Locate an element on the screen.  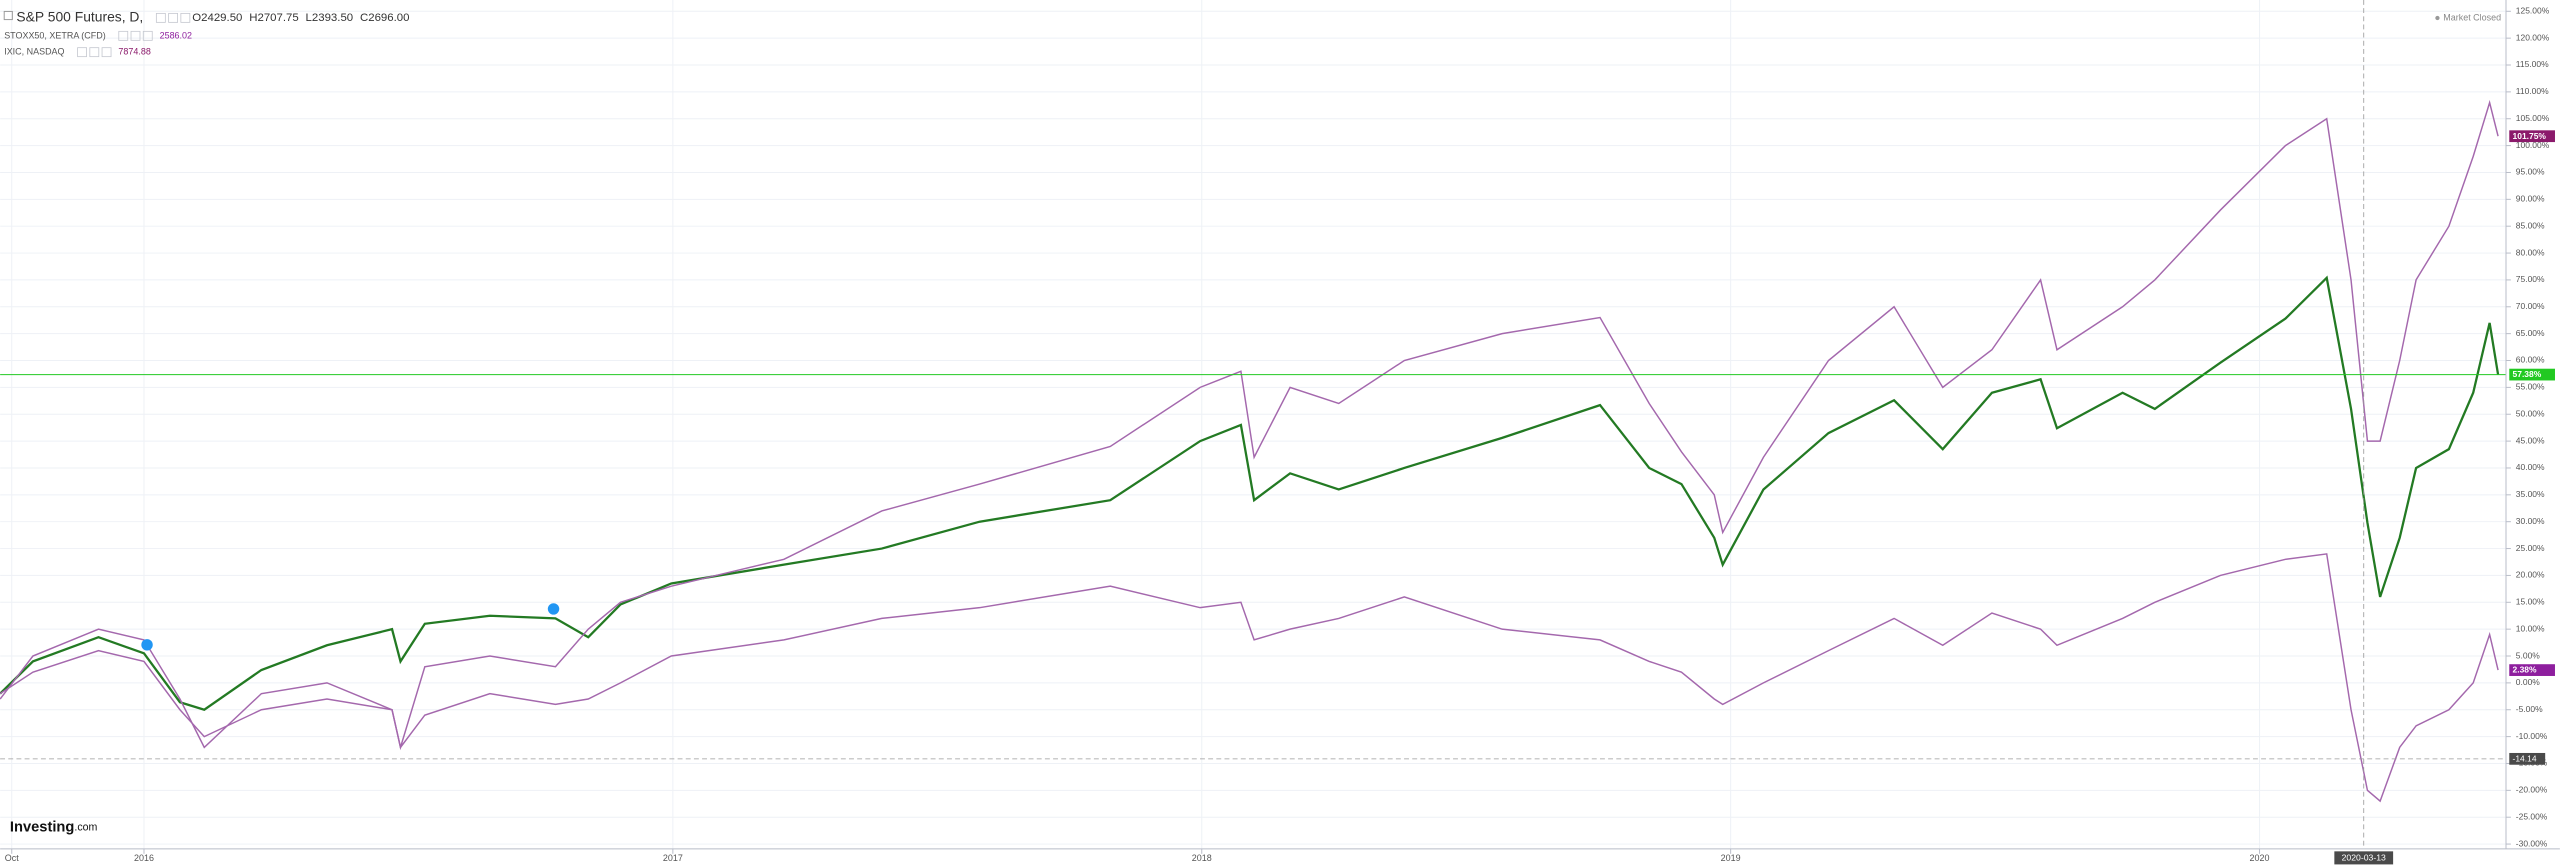
market-status: Market Closed is located at coordinates (2472, 17).